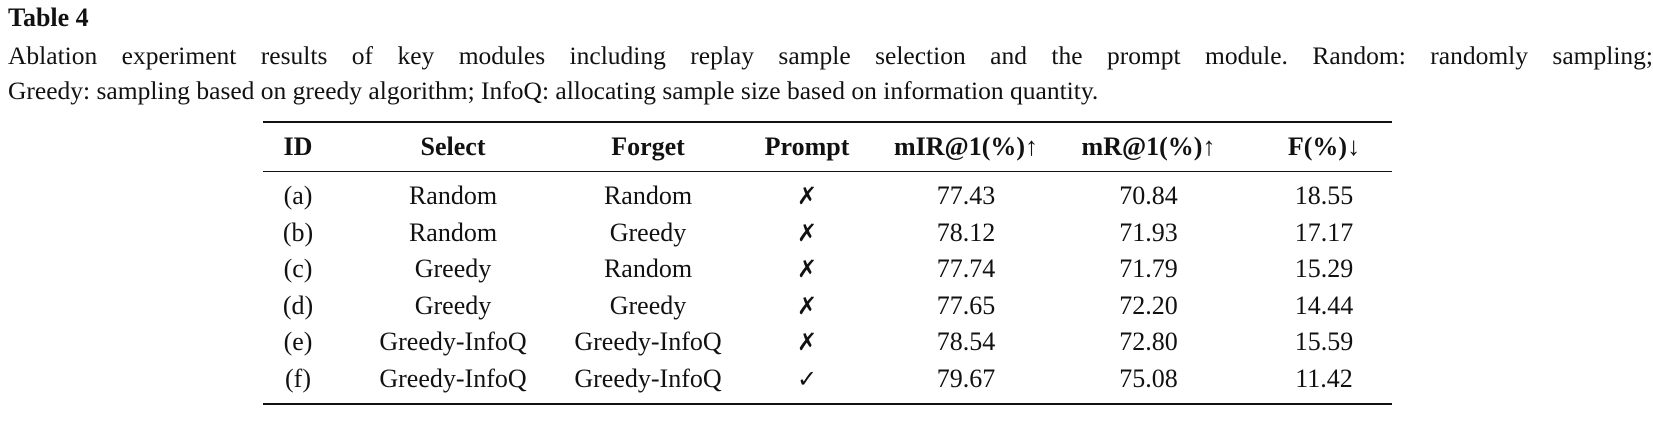 This screenshot has height=422, width=1653. I want to click on cell-mr1: 75.08, so click(1148, 382).